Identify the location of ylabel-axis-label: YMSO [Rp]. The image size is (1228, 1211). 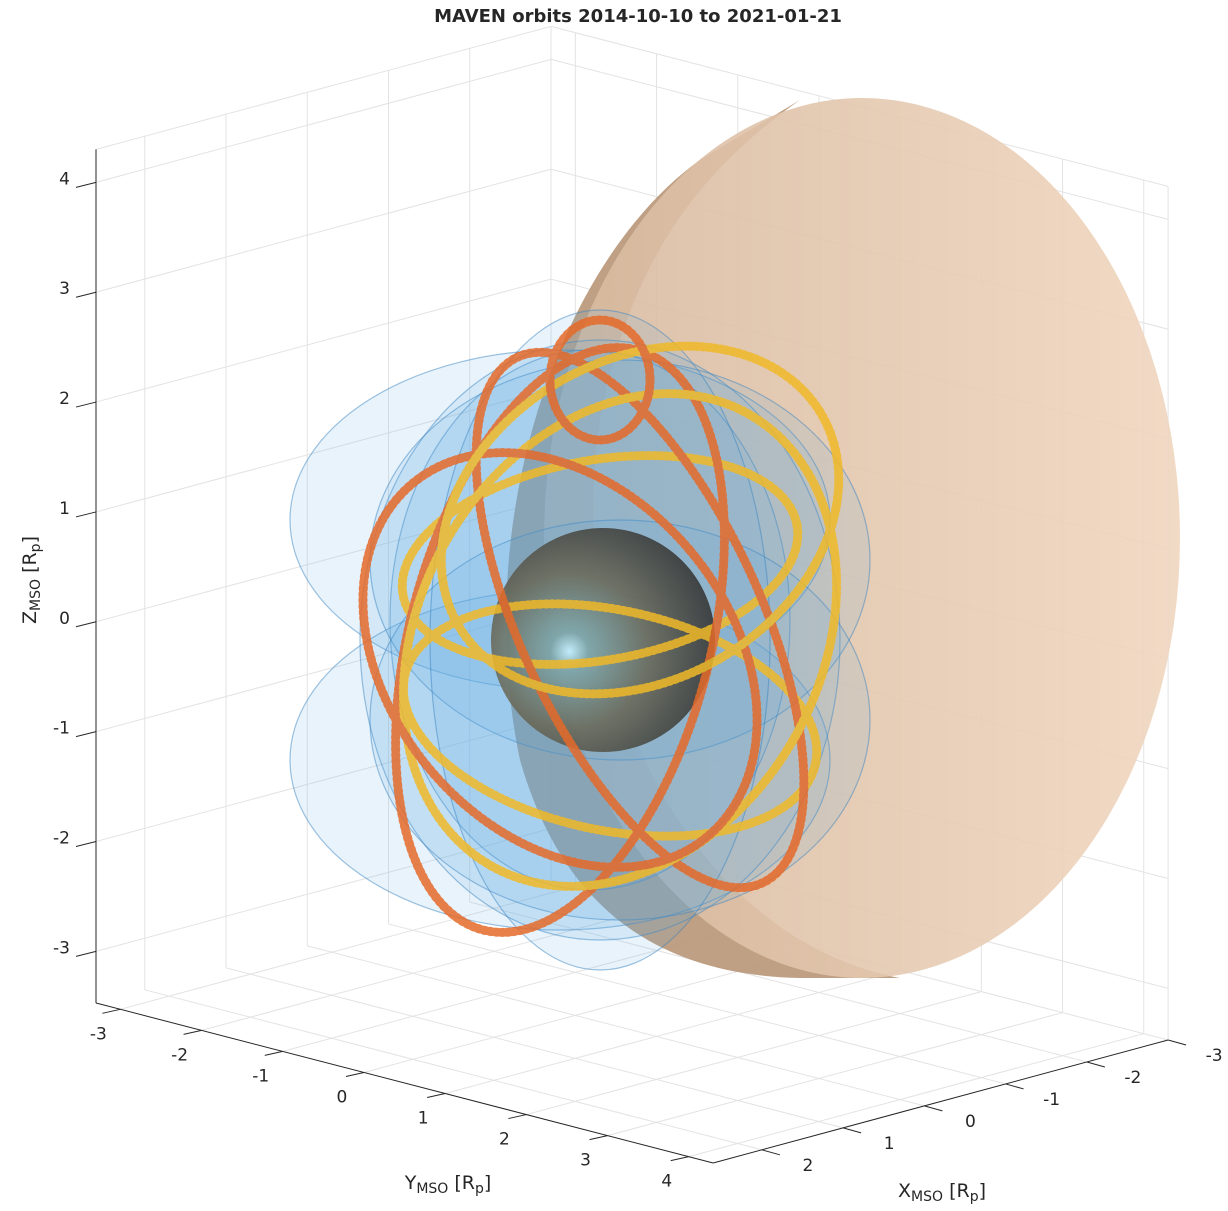
(448, 1185).